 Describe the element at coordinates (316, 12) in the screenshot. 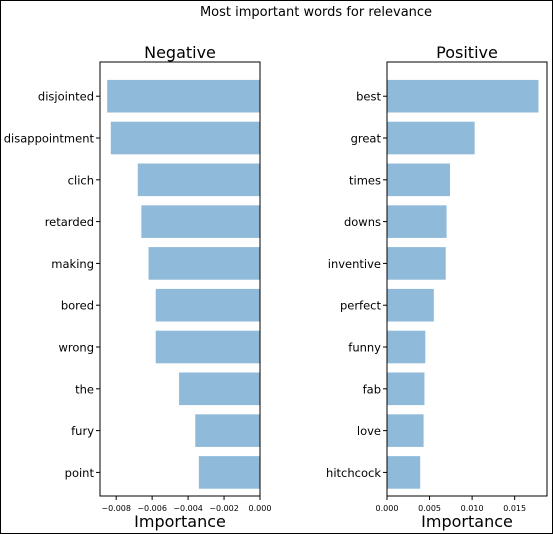

I see `figure-suptitle: Most important words for relevance` at that location.